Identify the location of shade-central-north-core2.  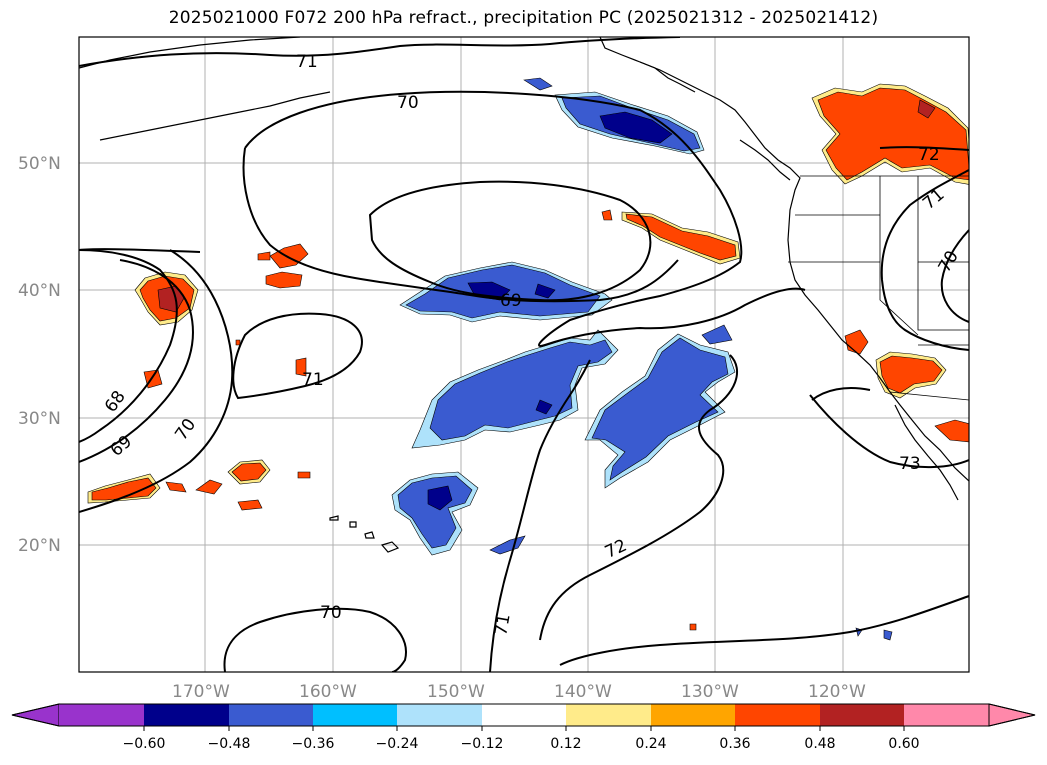
(545, 291).